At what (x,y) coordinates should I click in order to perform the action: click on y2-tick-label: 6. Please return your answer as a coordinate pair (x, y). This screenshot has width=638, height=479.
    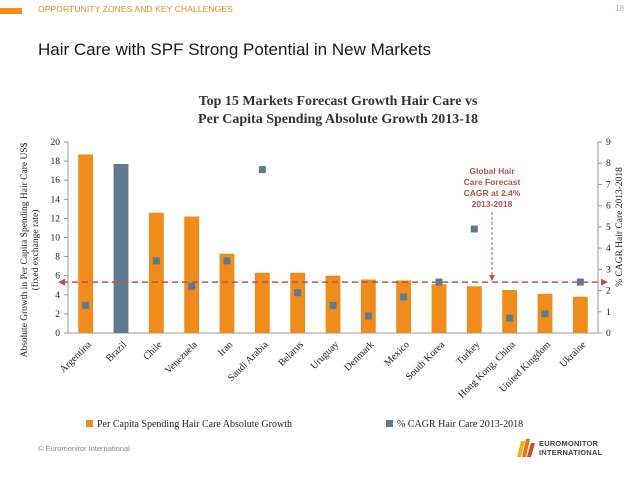
    Looking at the image, I should click on (608, 207).